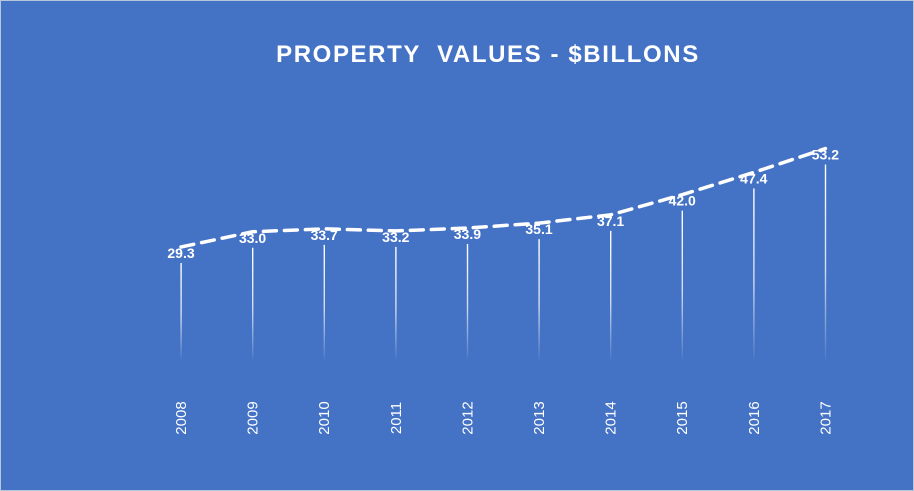 The height and width of the screenshot is (491, 914). I want to click on x-tick-label: 2013, so click(539, 417).